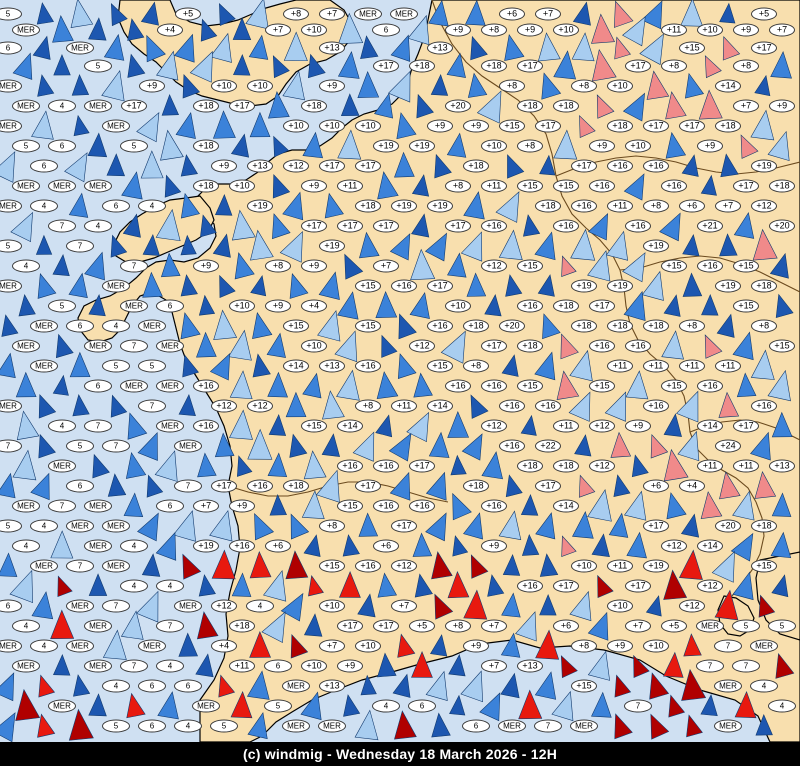  What do you see at coordinates (512, 326) in the screenshot?
I see `temperature-label: +20` at bounding box center [512, 326].